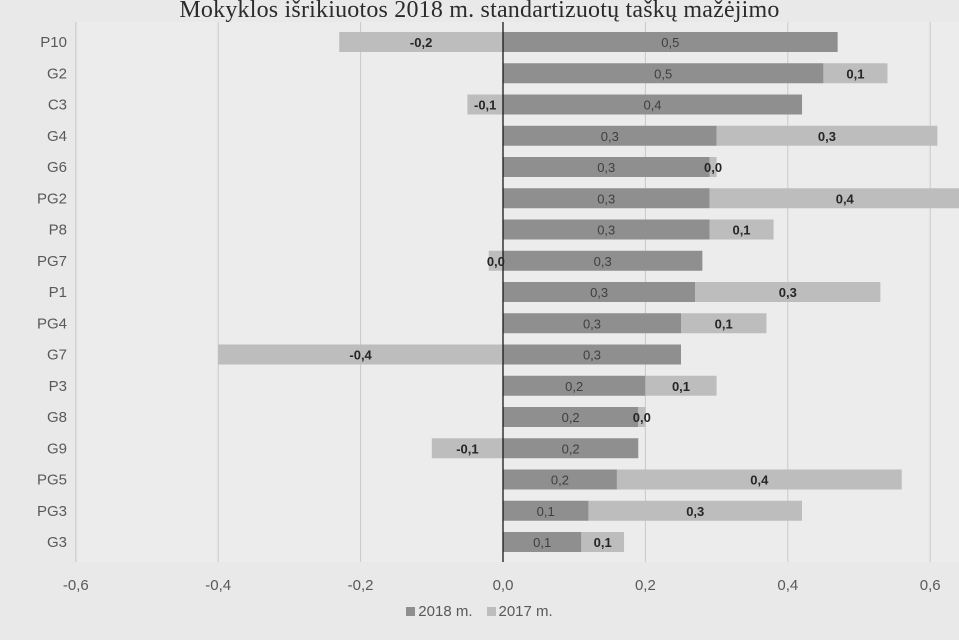 This screenshot has height=640, width=959. What do you see at coordinates (52, 511) in the screenshot?
I see `category-label: PG3` at bounding box center [52, 511].